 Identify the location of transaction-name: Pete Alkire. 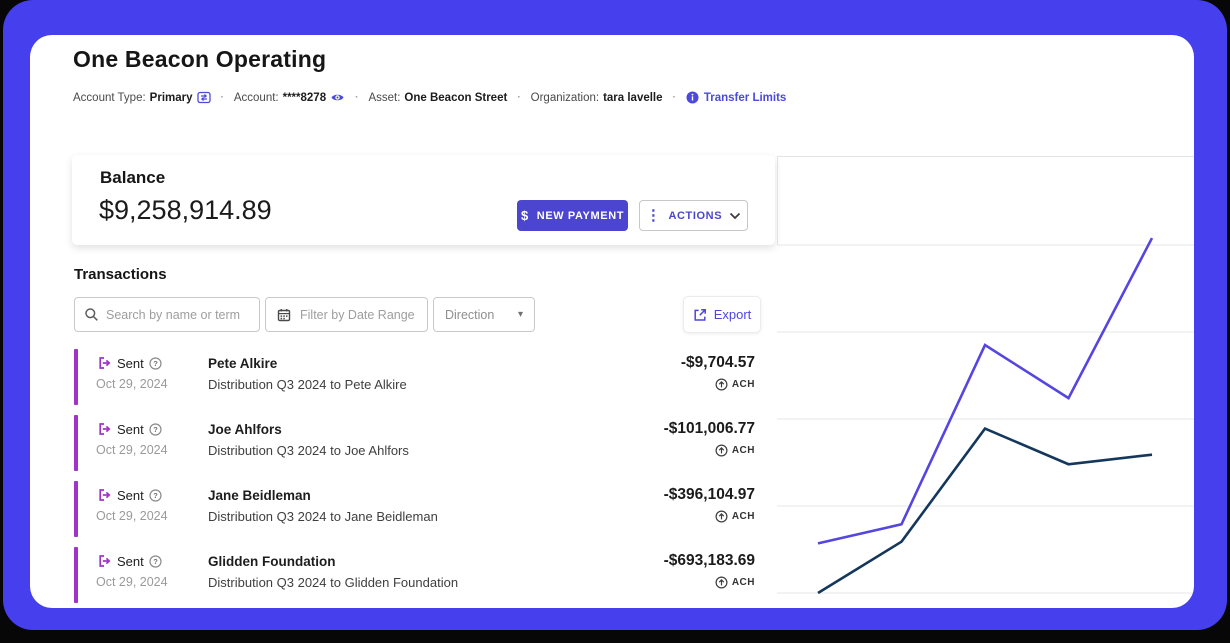
(243, 363).